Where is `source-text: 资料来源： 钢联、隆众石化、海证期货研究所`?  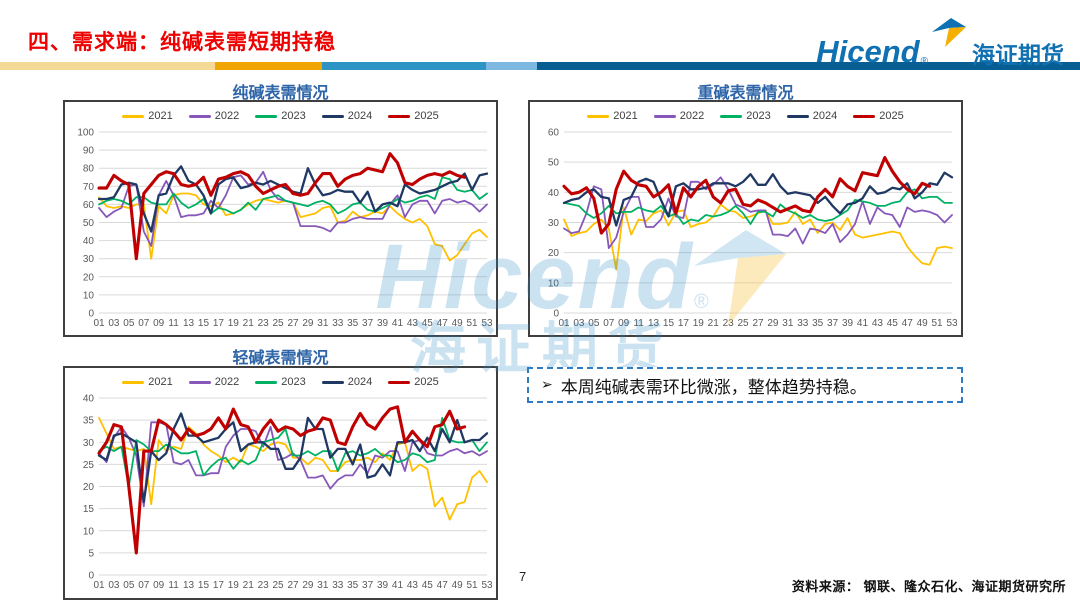 source-text: 资料来源： 钢联、隆众石化、海证期货研究所 is located at coordinates (928, 586).